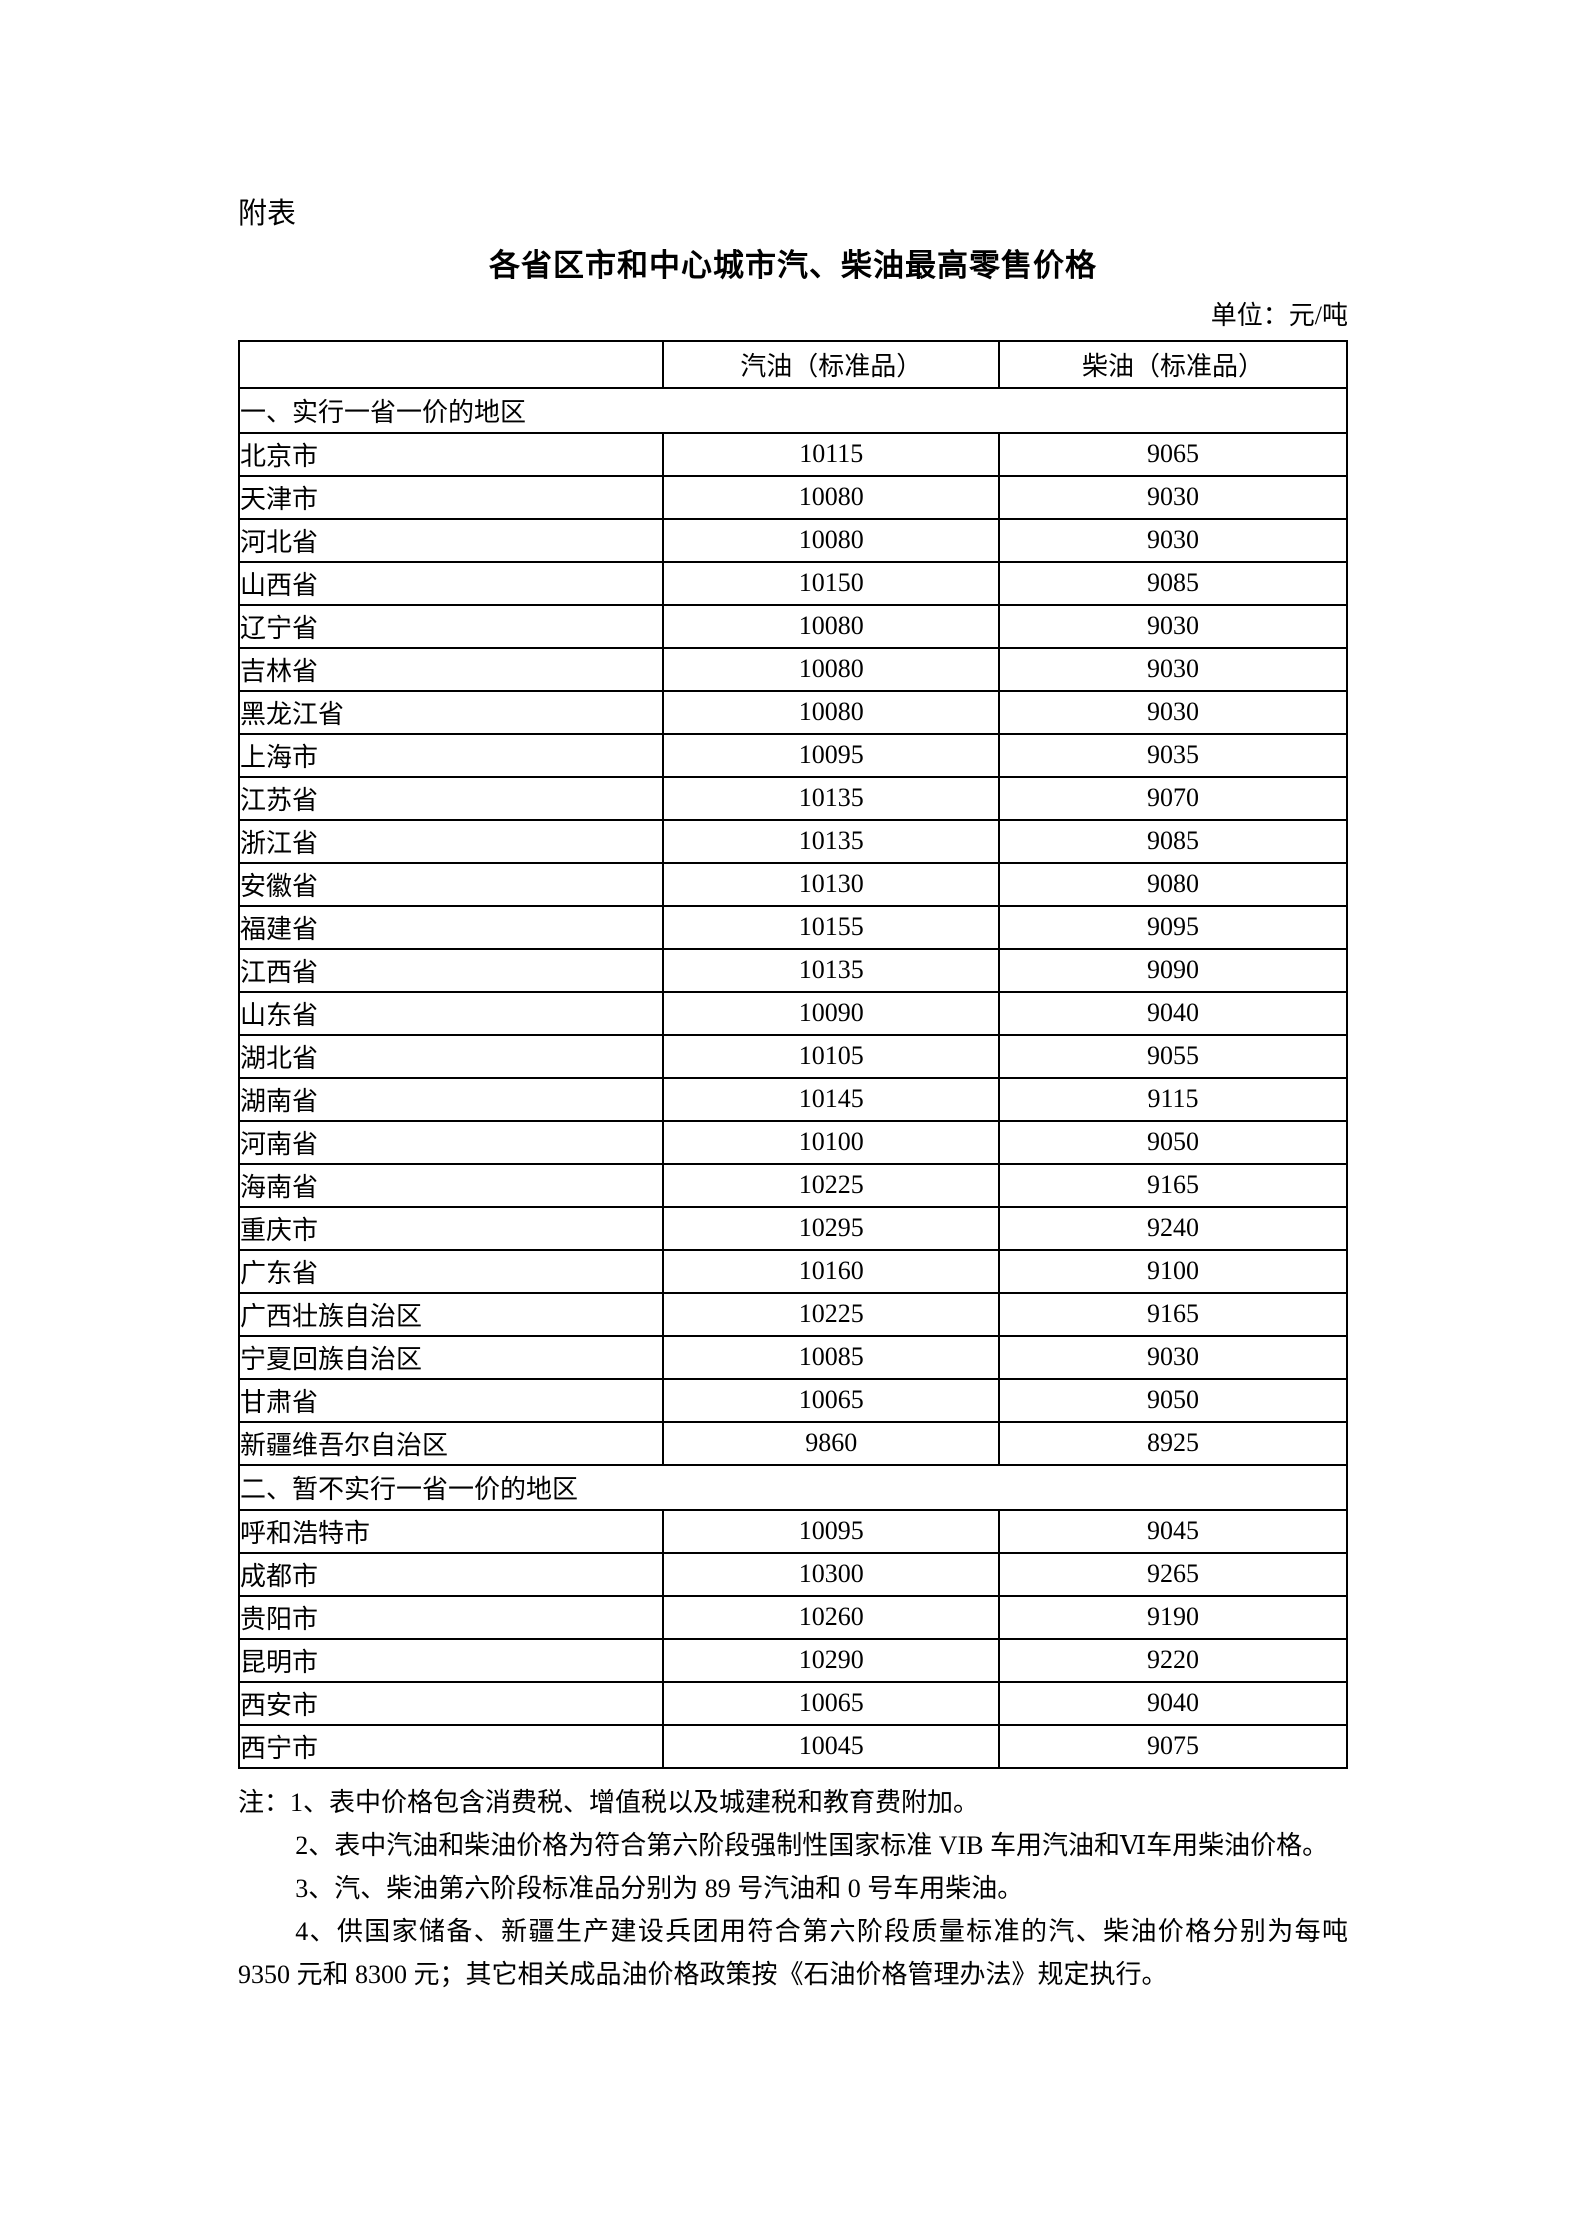  Describe the element at coordinates (1173, 1746) in the screenshot. I see `diesel-price-cell: 9075` at that location.